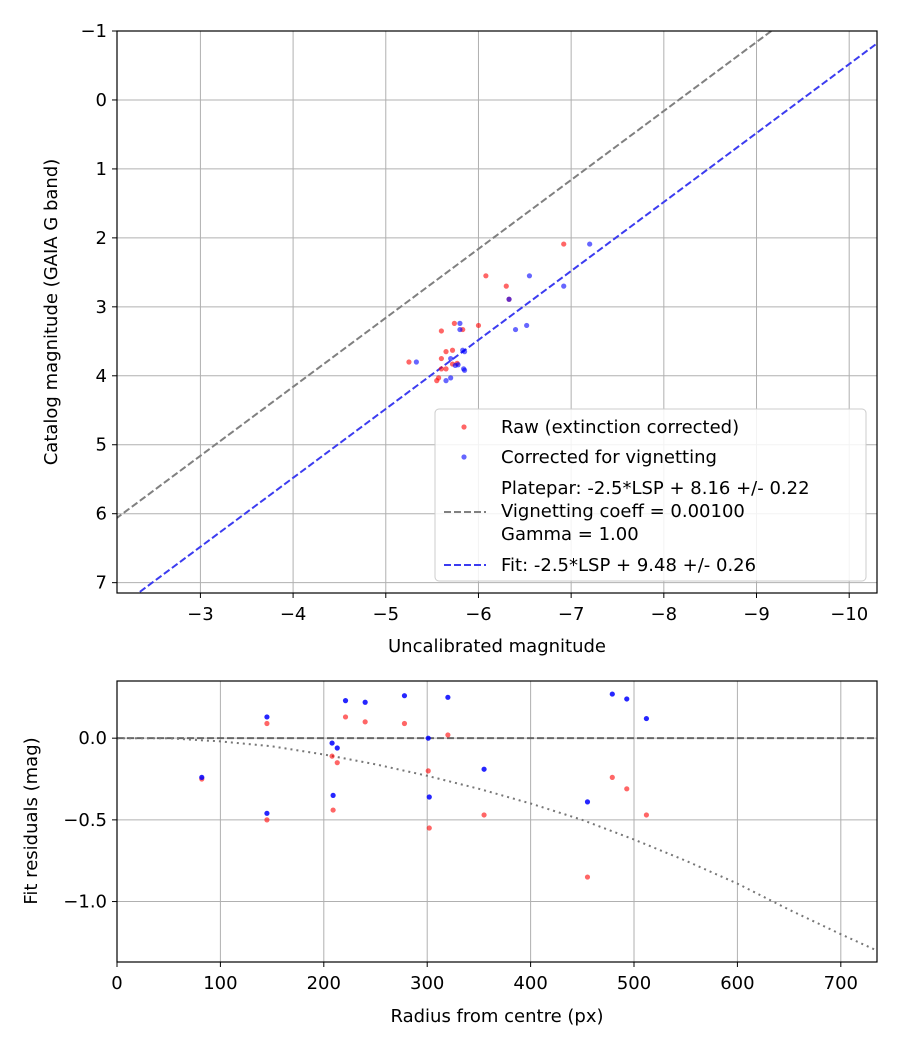 The image size is (900, 1050). What do you see at coordinates (609, 457) in the screenshot?
I see `legend-label-corrected: Corrected for vignetting` at bounding box center [609, 457].